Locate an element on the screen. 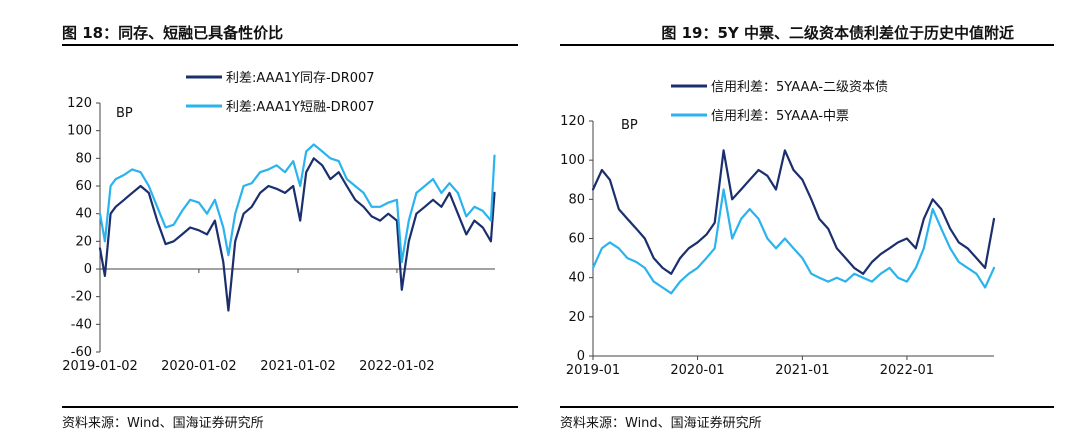 This screenshot has width=1080, height=442. y-tick-label: -60 is located at coordinates (81, 352).